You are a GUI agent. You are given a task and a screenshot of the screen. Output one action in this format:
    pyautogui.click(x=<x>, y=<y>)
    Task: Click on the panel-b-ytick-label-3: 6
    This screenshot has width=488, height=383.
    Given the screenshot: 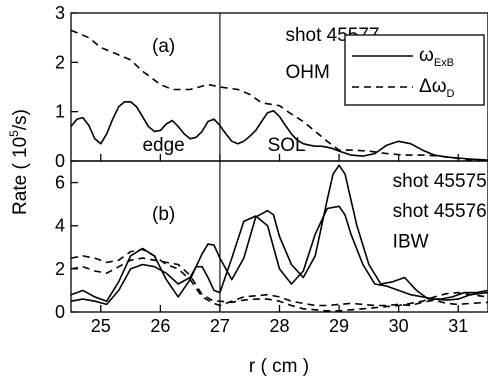 What is the action you would take?
    pyautogui.click(x=60, y=183)
    